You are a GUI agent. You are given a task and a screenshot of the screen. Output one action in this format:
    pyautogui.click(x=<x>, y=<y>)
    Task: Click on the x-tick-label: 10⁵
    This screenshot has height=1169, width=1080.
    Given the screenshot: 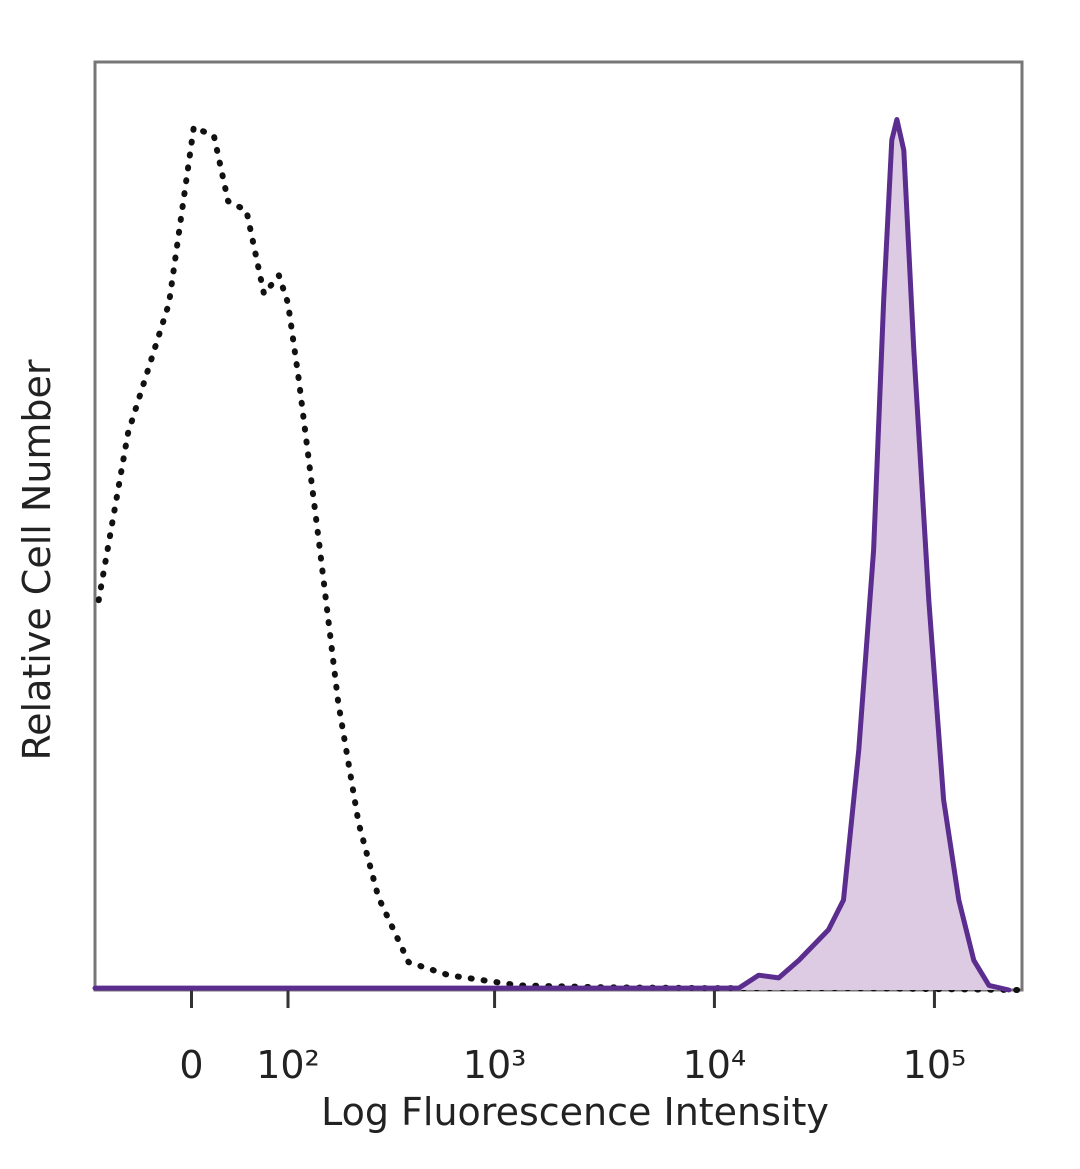 What is the action you would take?
    pyautogui.click(x=935, y=1065)
    